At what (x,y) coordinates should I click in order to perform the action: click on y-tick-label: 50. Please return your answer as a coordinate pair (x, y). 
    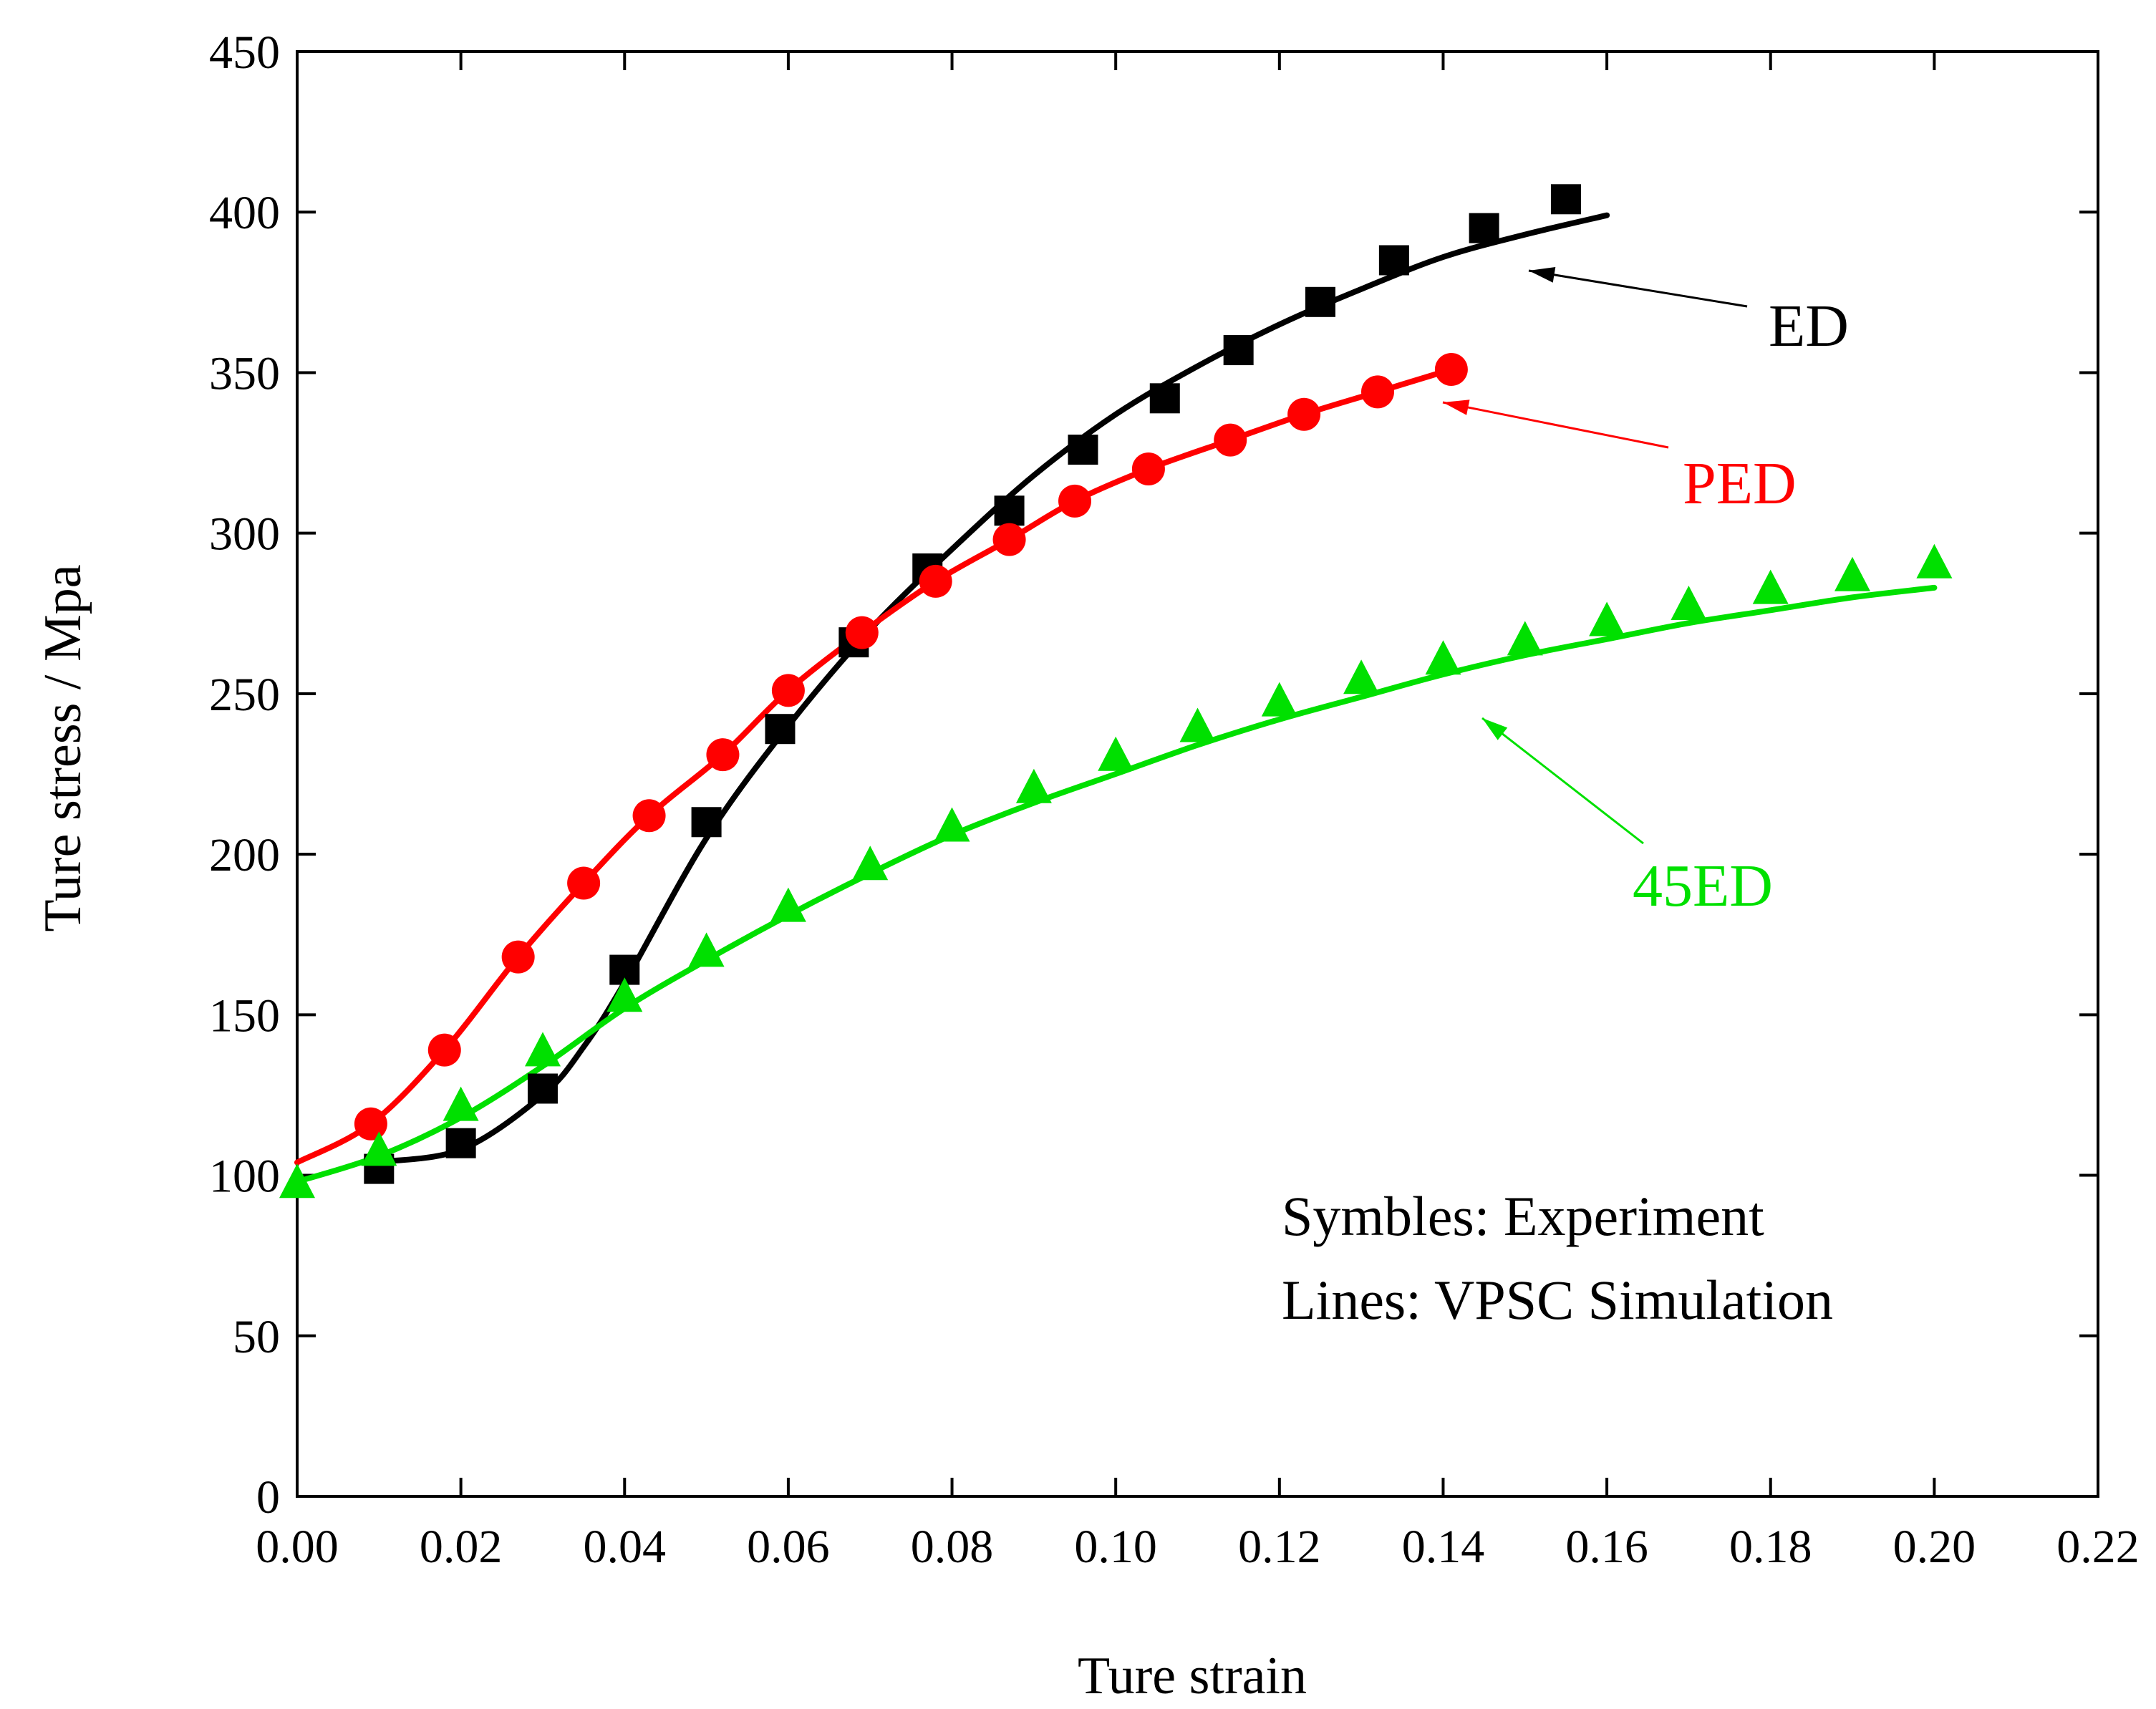
    Looking at the image, I should click on (256, 1337).